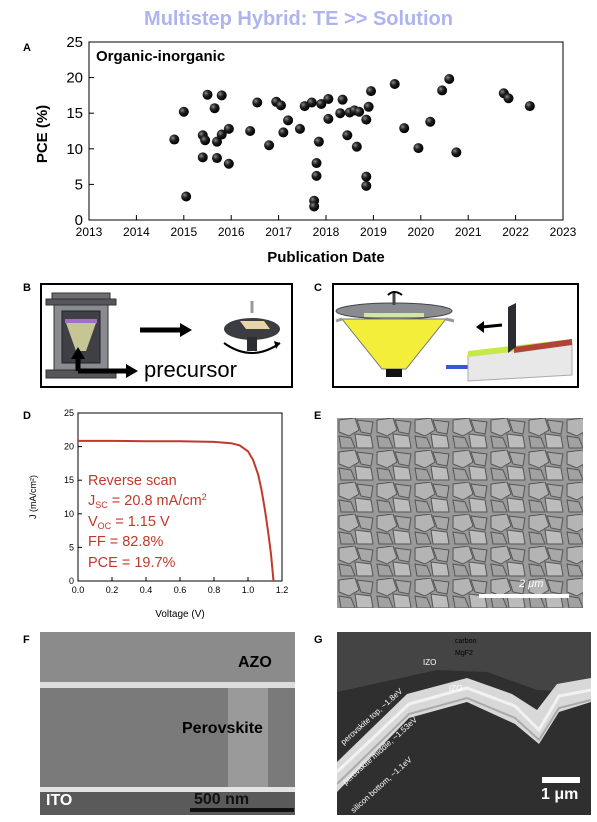 This screenshot has height=822, width=597. I want to click on scale-bar-f, so click(242, 810).